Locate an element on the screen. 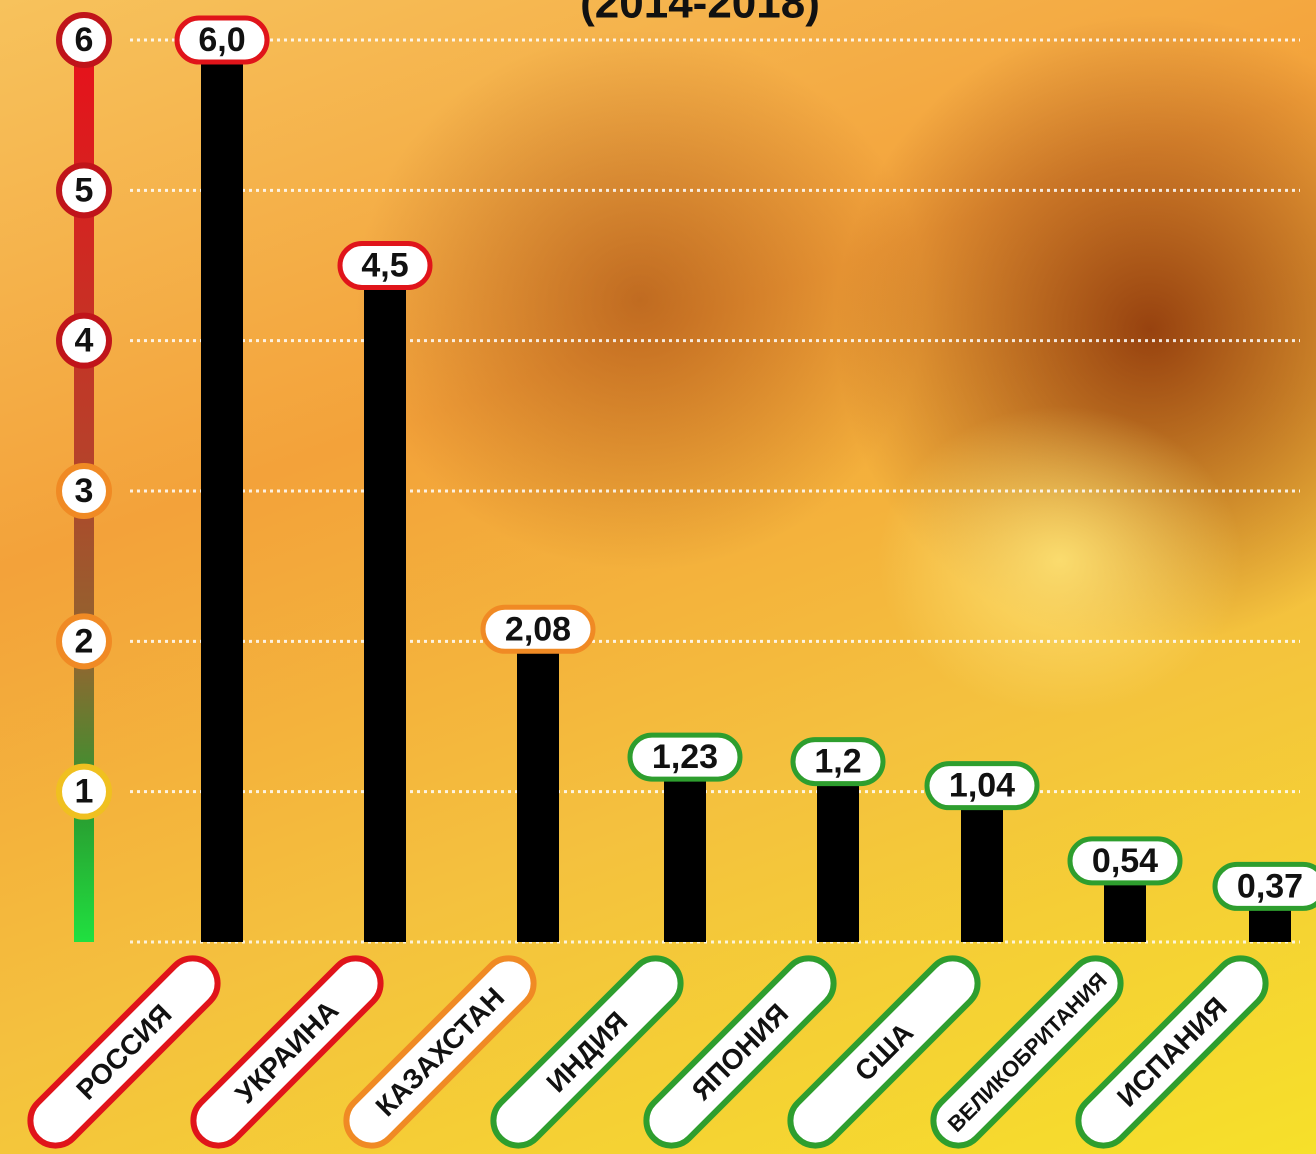 The image size is (1316, 1154). category-label: ИНДИЯ is located at coordinates (587, 1052).